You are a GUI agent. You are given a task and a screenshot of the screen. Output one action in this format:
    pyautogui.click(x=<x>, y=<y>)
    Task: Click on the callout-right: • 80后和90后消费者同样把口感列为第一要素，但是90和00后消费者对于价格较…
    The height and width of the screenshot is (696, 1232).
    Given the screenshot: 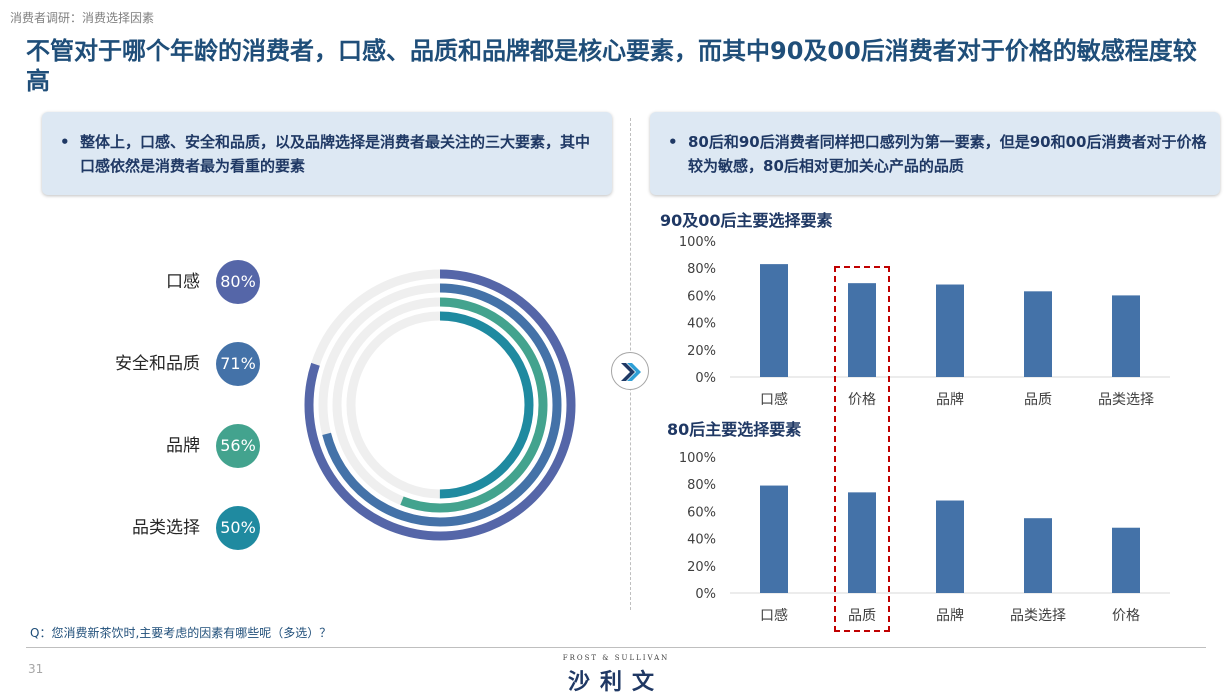 What is the action you would take?
    pyautogui.click(x=935, y=153)
    